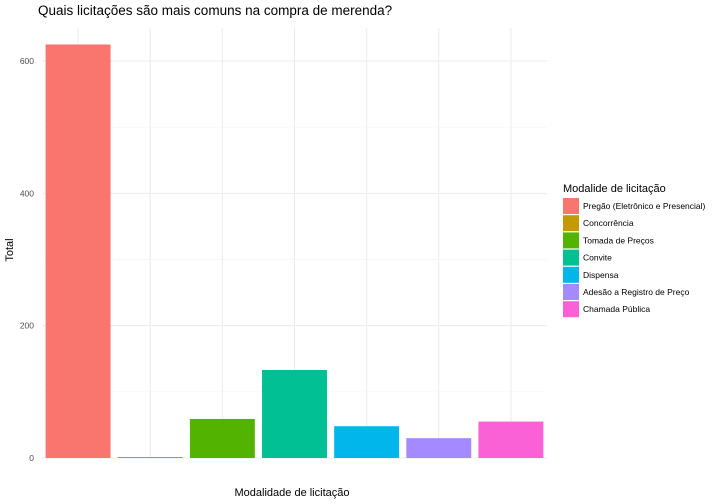  What do you see at coordinates (597, 258) in the screenshot?
I see `legend-label: Convite` at bounding box center [597, 258].